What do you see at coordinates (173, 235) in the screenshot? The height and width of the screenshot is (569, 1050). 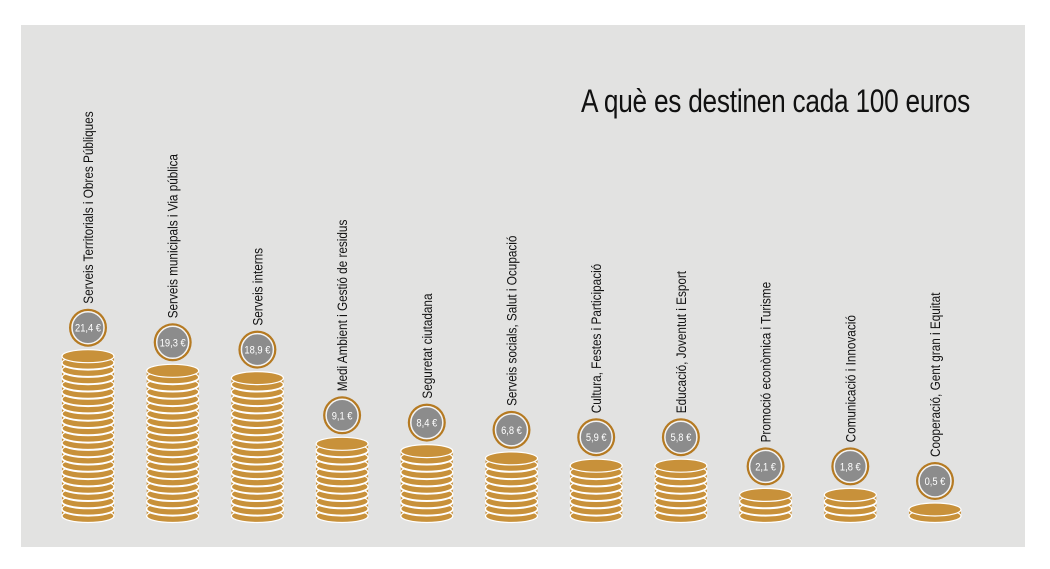 I see `category-label: Serveis municipals i Via pública` at bounding box center [173, 235].